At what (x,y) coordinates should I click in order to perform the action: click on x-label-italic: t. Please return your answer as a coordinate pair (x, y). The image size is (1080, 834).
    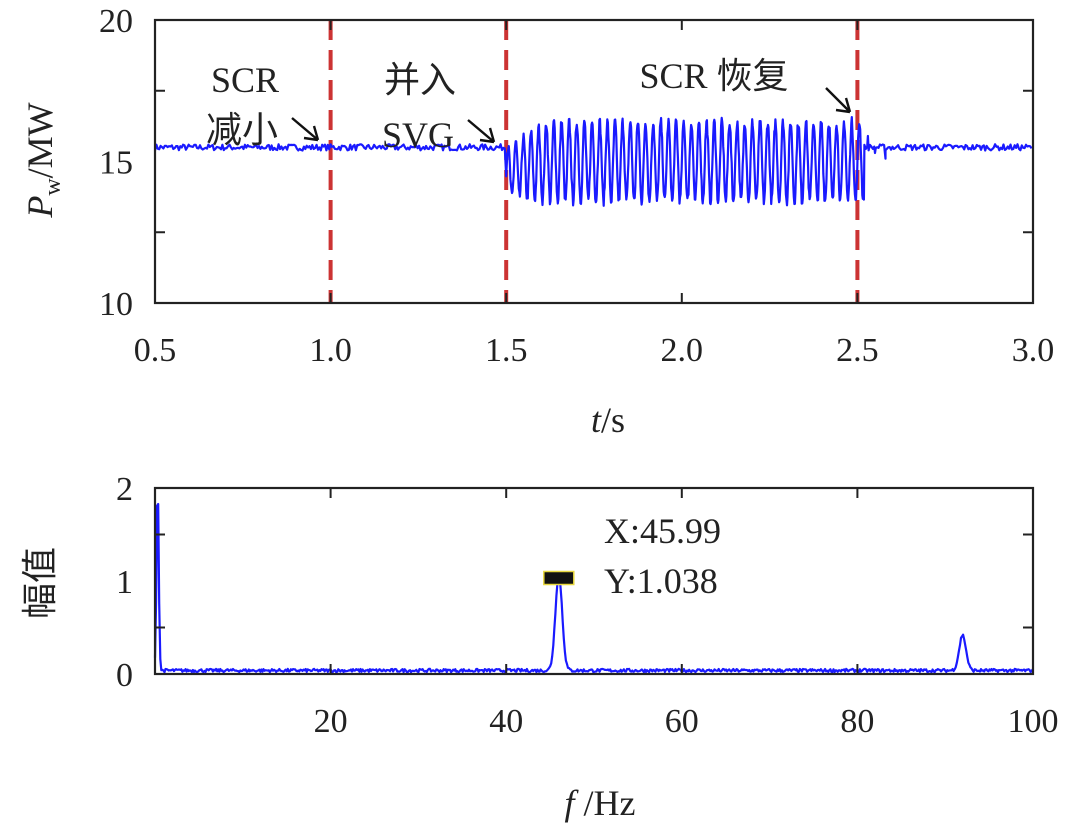
    Looking at the image, I should click on (596, 420).